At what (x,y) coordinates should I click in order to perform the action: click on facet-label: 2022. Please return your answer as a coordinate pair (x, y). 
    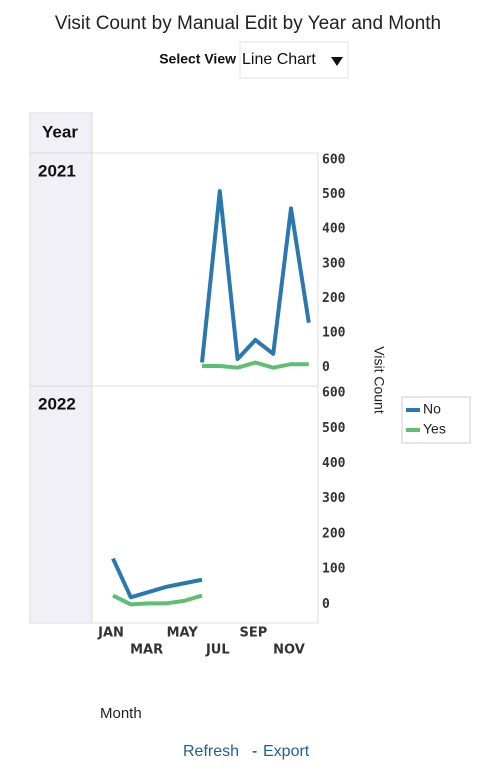
    Looking at the image, I should click on (57, 403).